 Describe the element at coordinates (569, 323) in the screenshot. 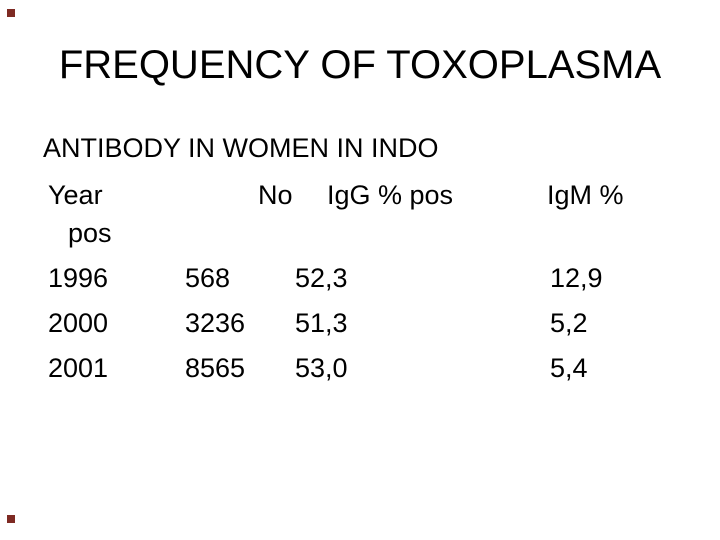

I see `table-cell-igm-pct: 5,2` at that location.